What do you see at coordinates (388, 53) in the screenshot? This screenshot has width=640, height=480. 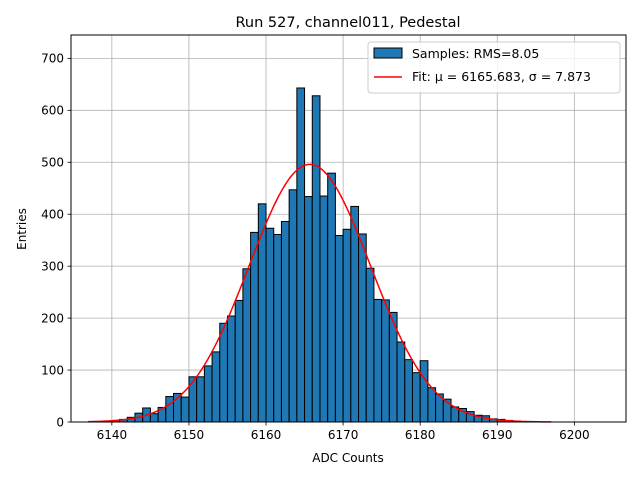 I see `legend-histogram-swatch` at bounding box center [388, 53].